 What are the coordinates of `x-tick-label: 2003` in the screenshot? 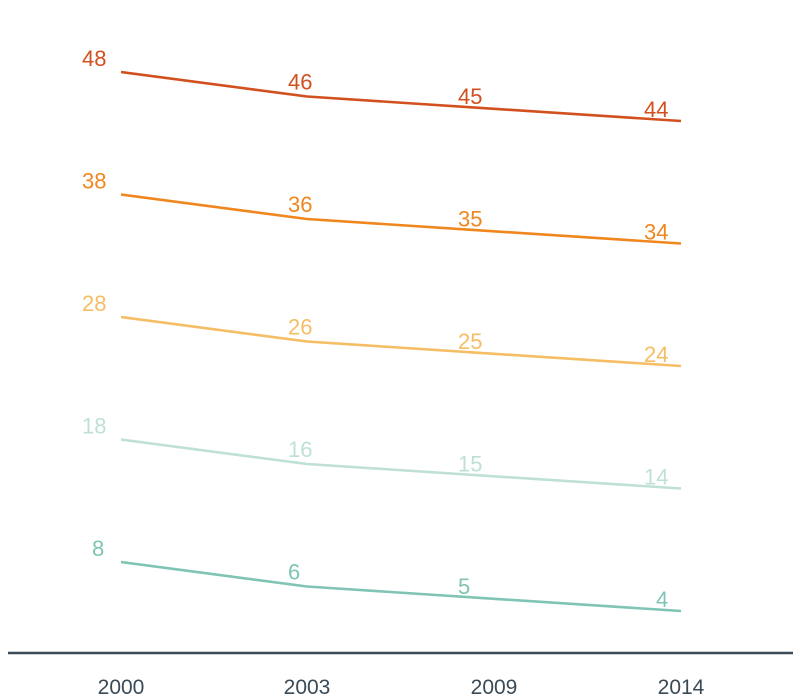 It's located at (307, 687).